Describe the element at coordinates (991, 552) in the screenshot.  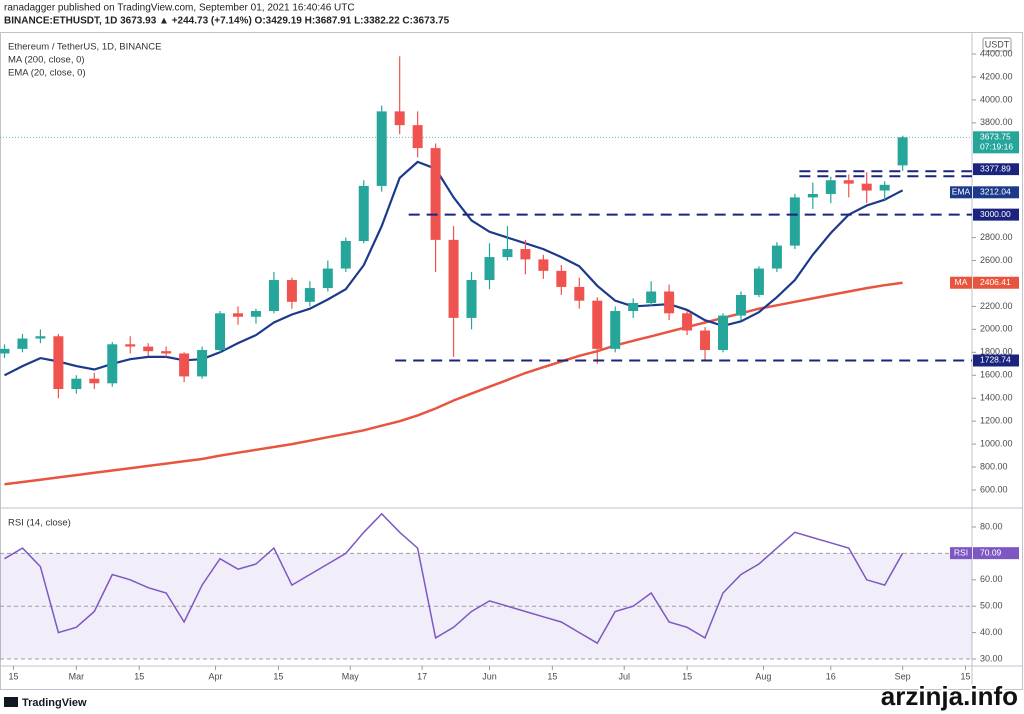
I see `rsi-tag-value: 70.09` at that location.